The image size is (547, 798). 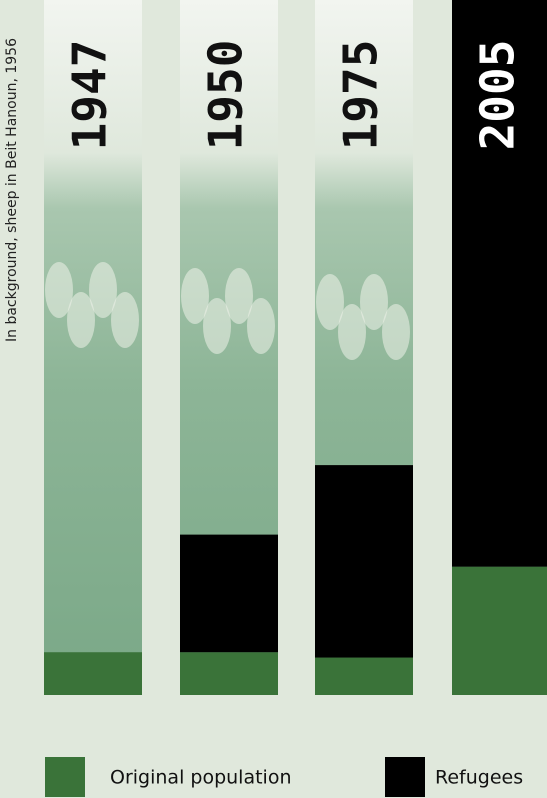 What do you see at coordinates (479, 778) in the screenshot?
I see `legend-label: Refugees` at bounding box center [479, 778].